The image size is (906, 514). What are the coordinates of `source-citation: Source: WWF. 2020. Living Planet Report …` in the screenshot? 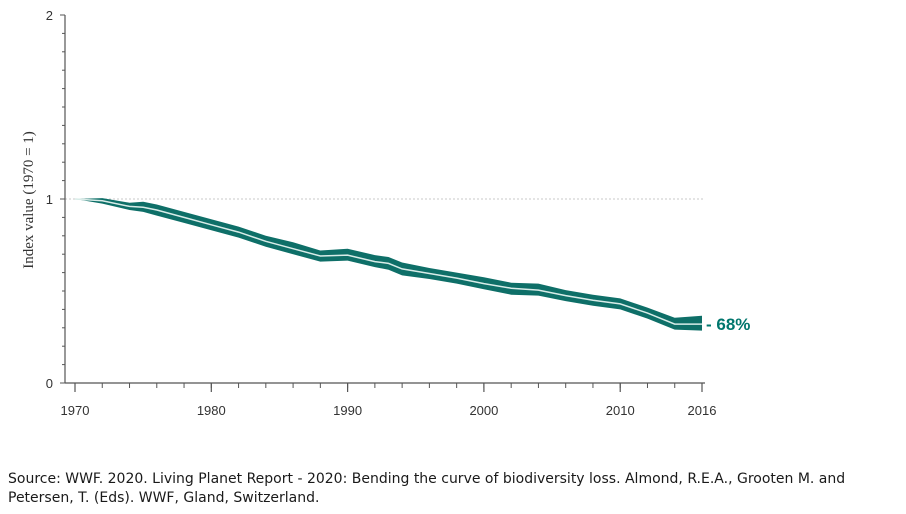 It's located at (427, 488).